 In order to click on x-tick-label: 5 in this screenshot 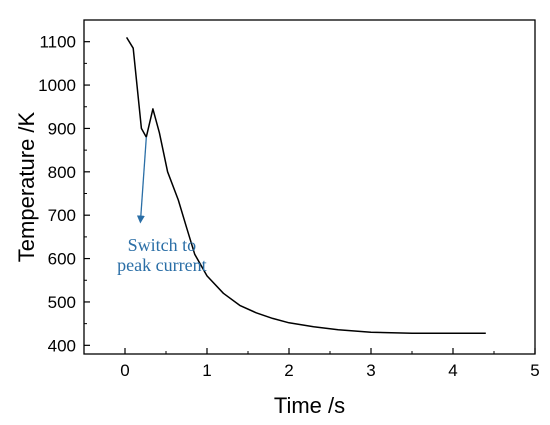, I will do `click(534, 370)`.